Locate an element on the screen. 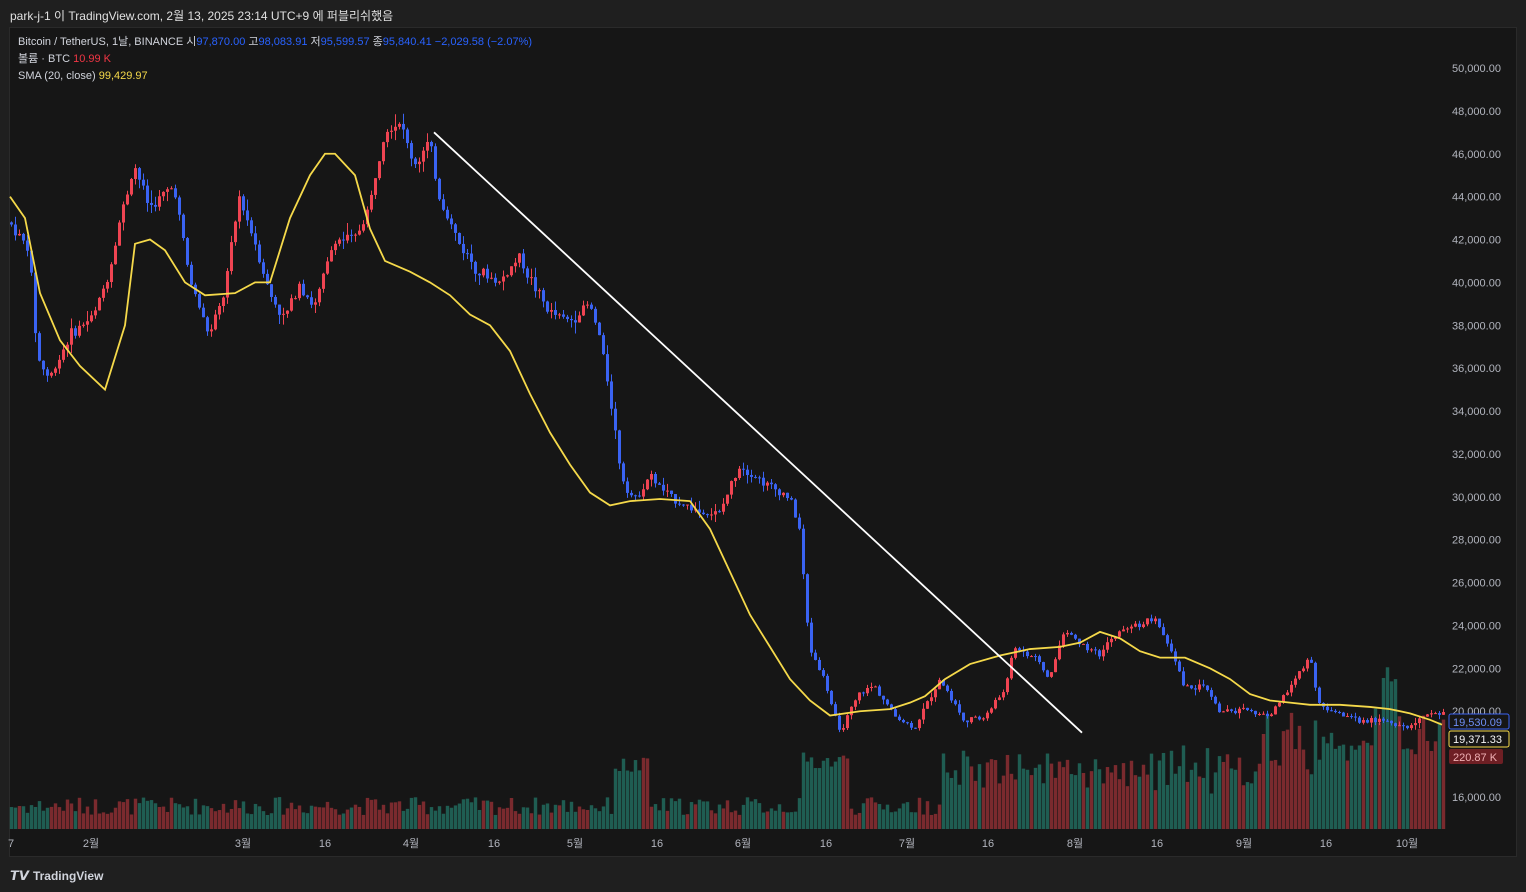  x-tick-label: 4월 is located at coordinates (411, 843).